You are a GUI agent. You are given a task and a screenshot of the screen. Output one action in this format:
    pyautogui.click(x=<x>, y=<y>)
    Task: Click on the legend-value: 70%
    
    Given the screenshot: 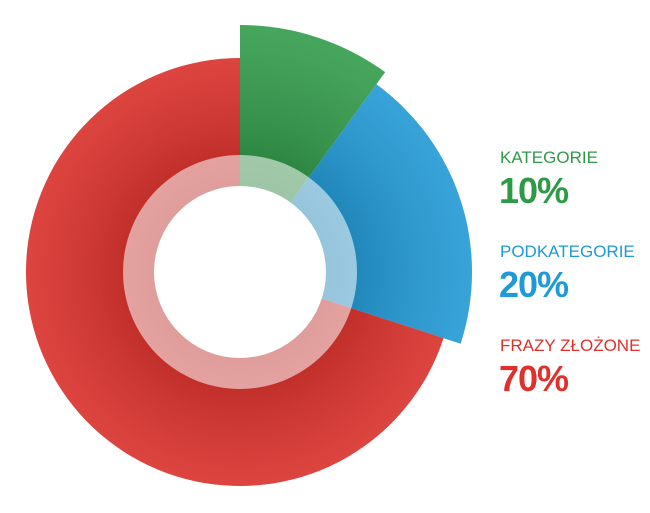 What is the action you would take?
    pyautogui.click(x=534, y=378)
    